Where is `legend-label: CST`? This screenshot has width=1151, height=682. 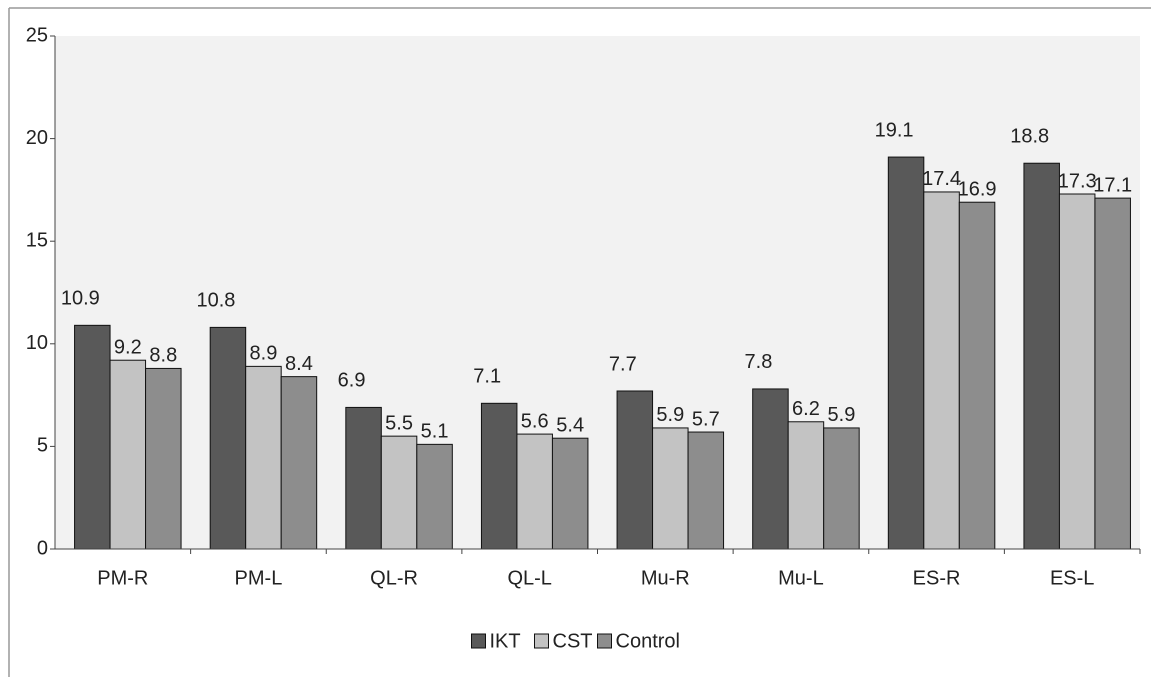
legend-label: CST is located at coordinates (573, 641).